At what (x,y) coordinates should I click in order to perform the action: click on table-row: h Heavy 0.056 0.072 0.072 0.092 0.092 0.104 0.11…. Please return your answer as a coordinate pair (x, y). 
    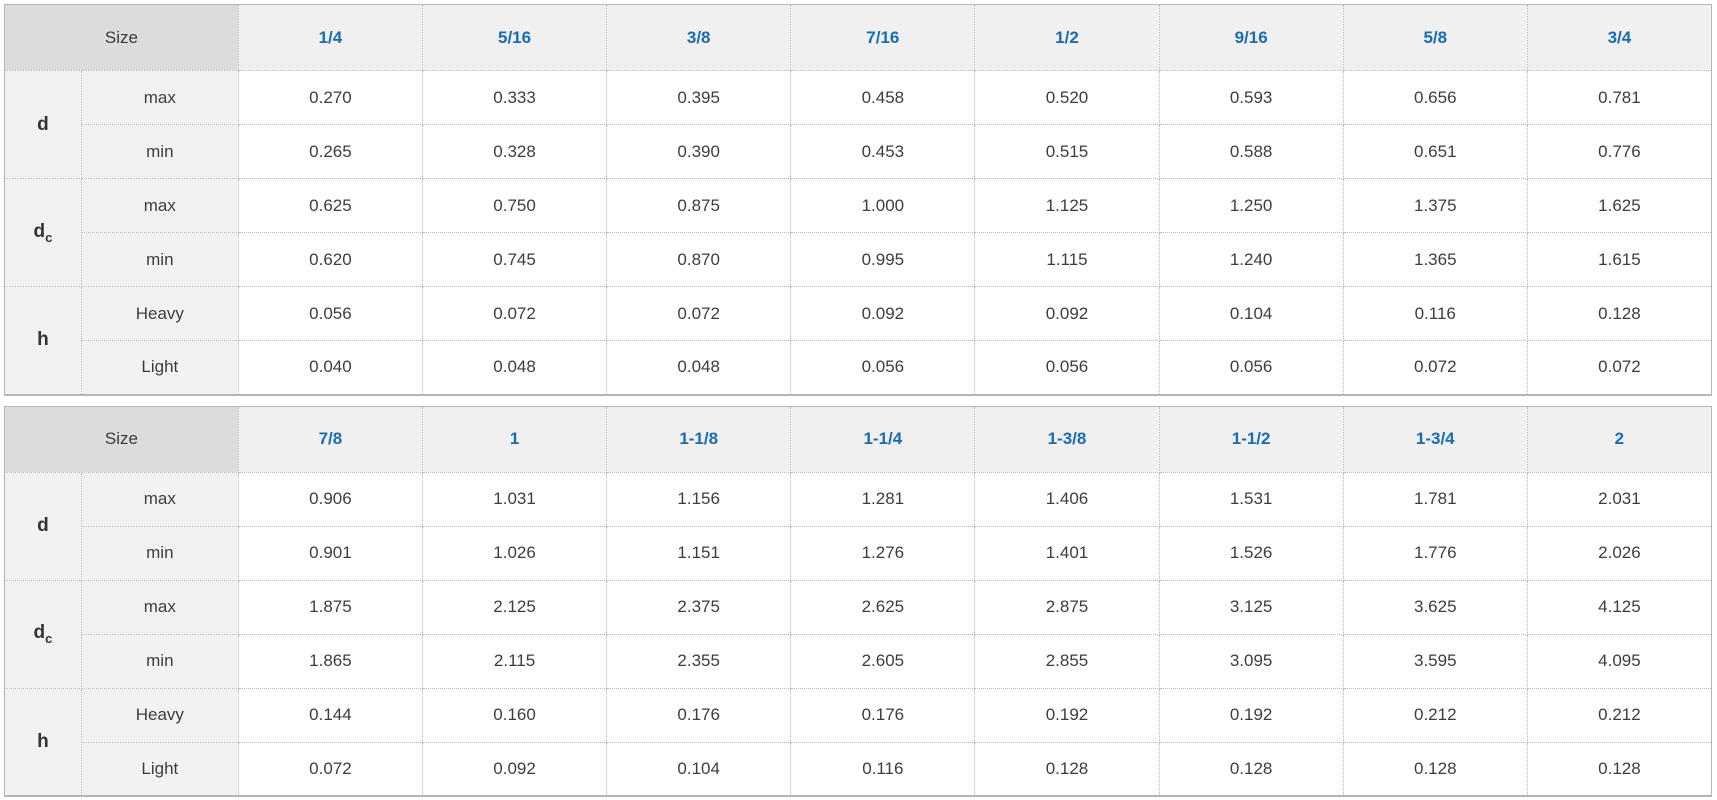
    Looking at the image, I should click on (858, 340).